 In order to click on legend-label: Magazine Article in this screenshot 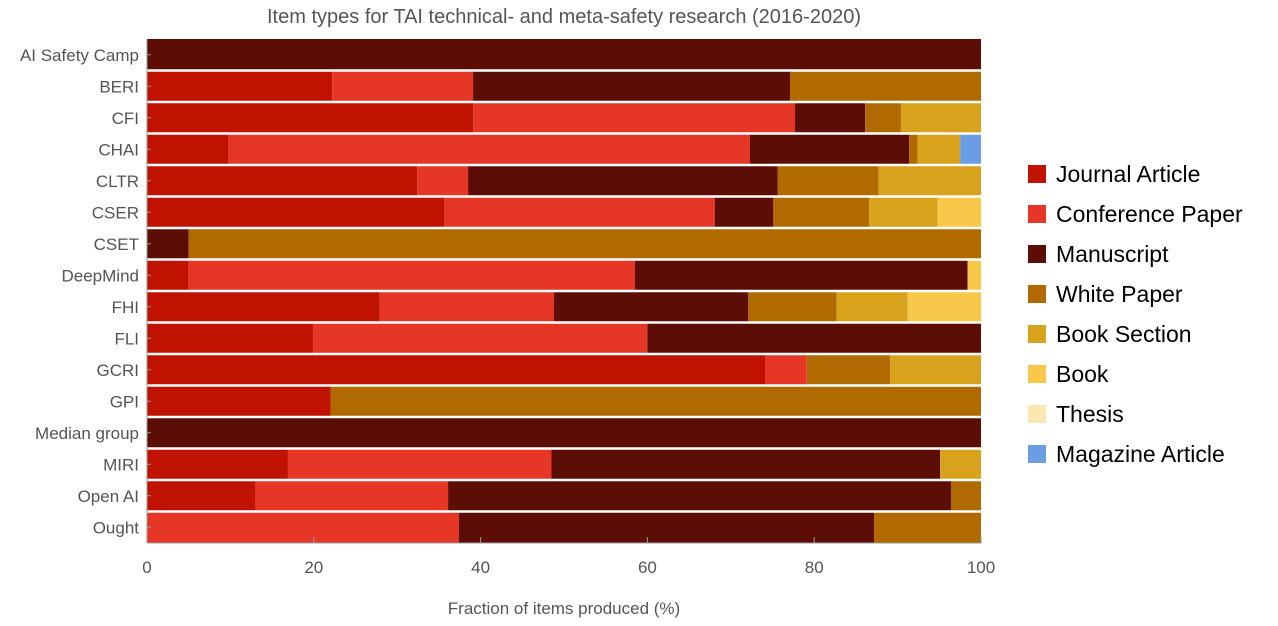, I will do `click(1140, 453)`.